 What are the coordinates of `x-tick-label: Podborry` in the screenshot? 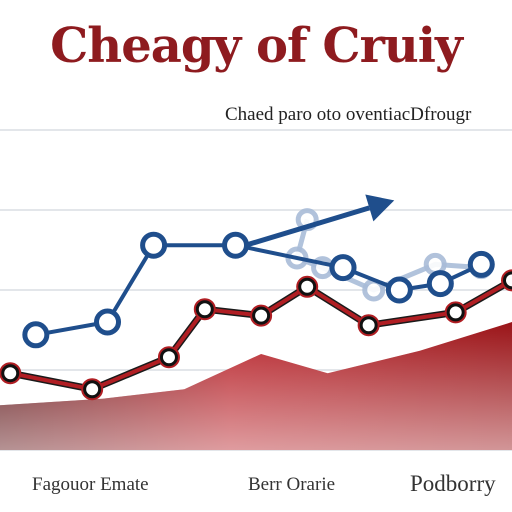 It's located at (453, 483).